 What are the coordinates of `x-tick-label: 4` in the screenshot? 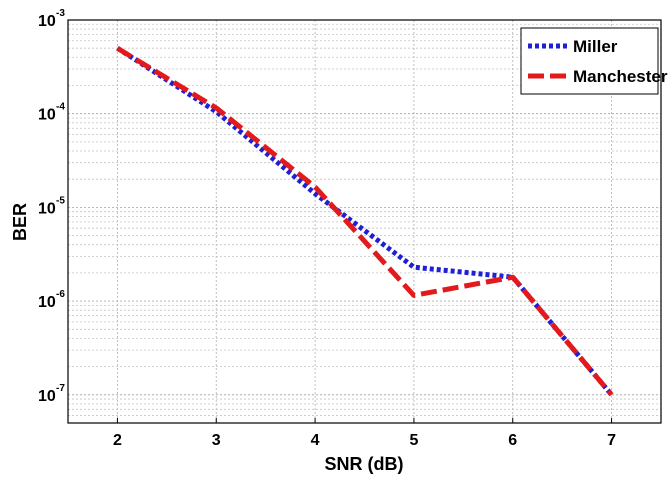 It's located at (315, 440).